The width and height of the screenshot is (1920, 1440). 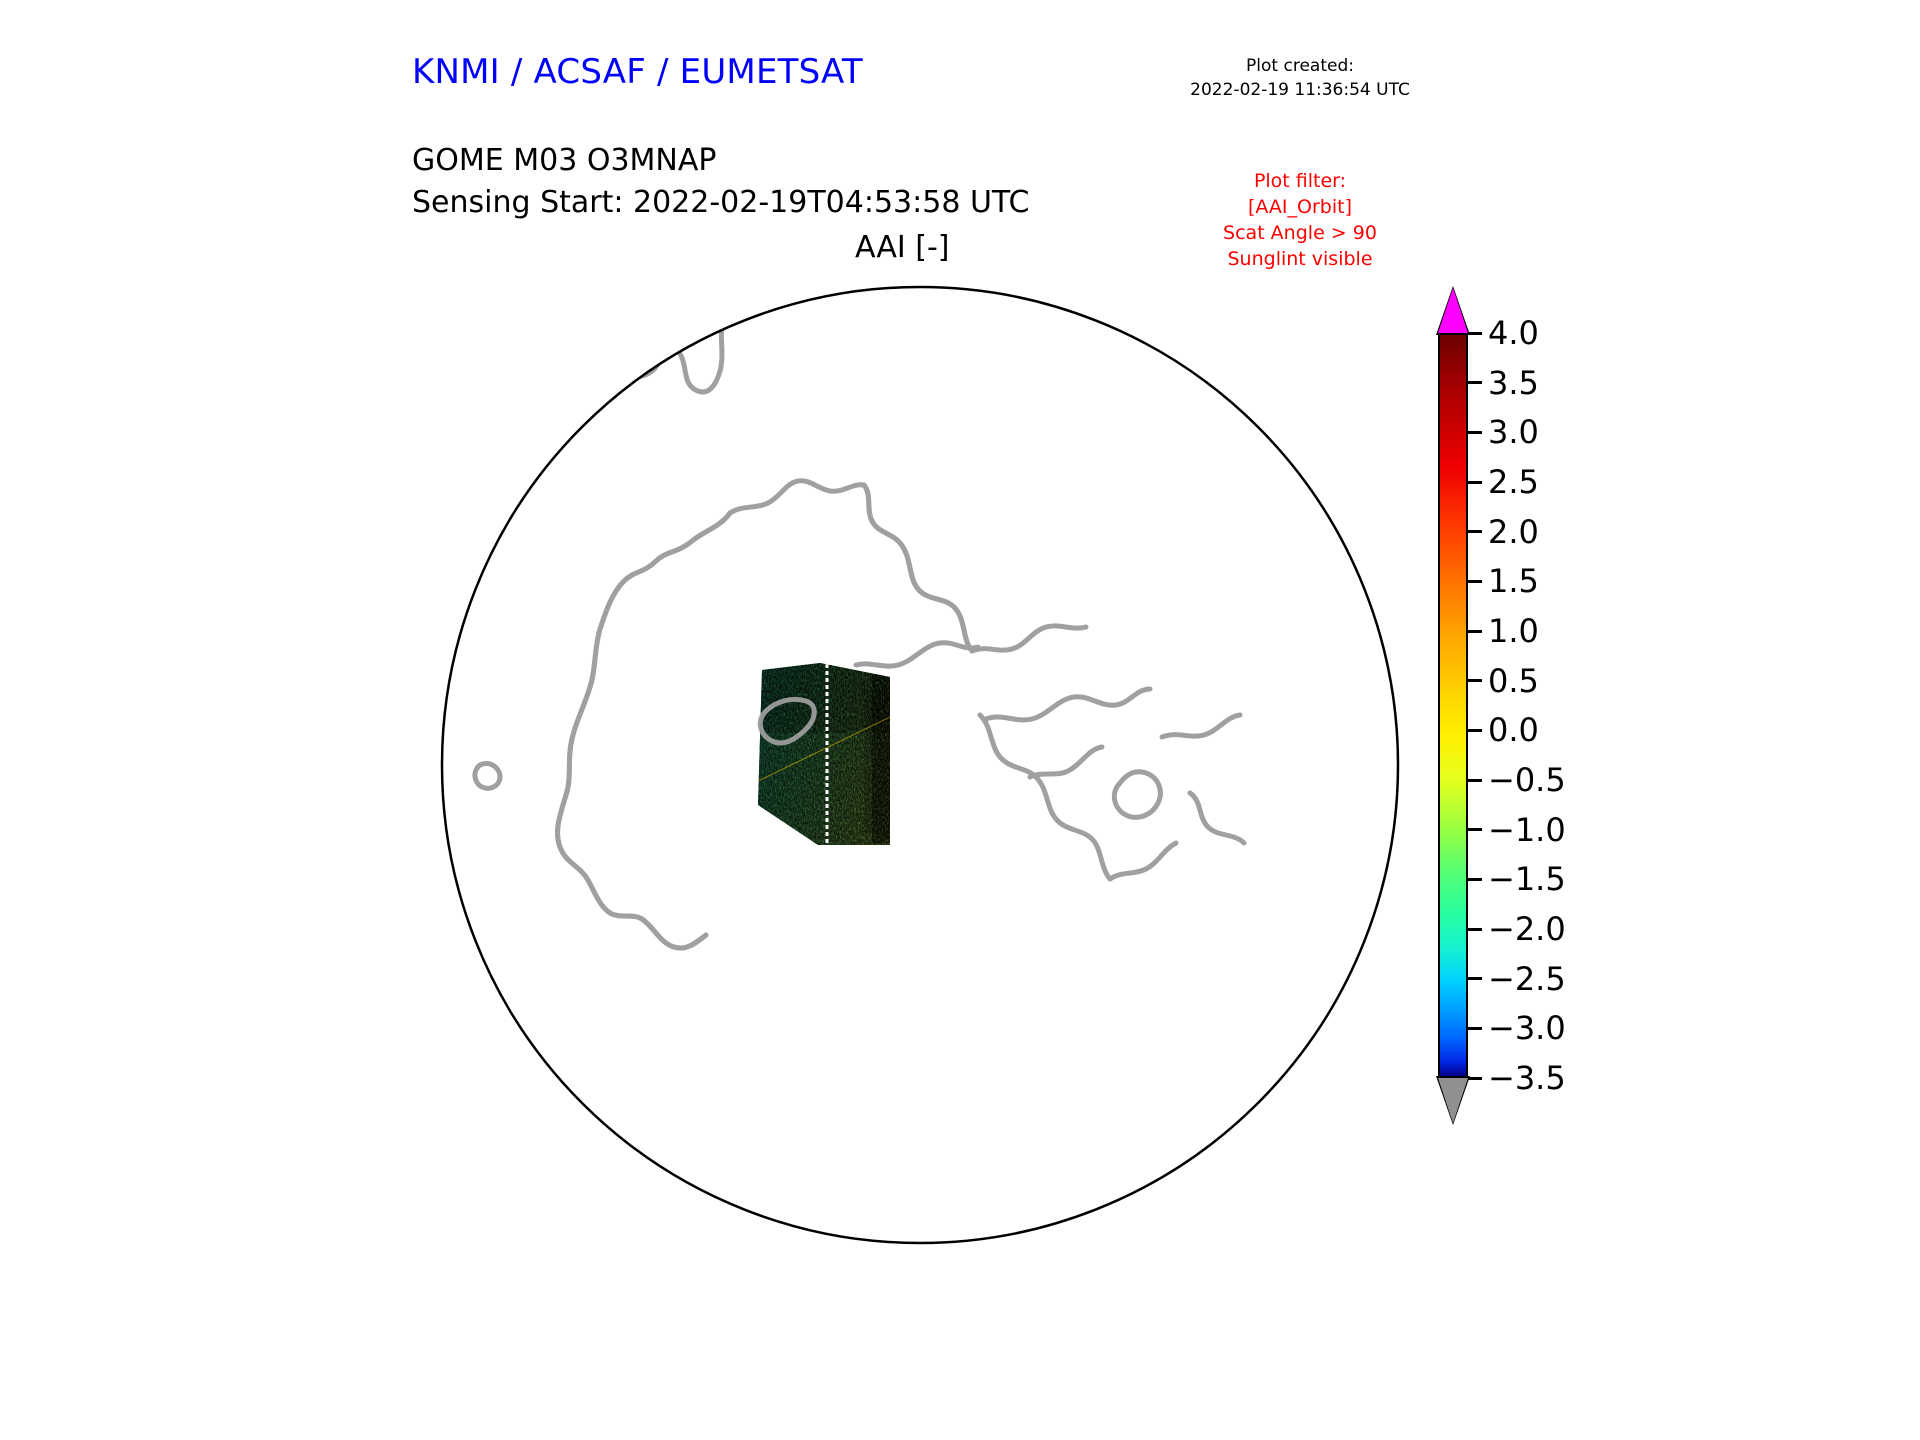 What do you see at coordinates (1527, 929) in the screenshot?
I see `colorbar-tick-label: −2.0` at bounding box center [1527, 929].